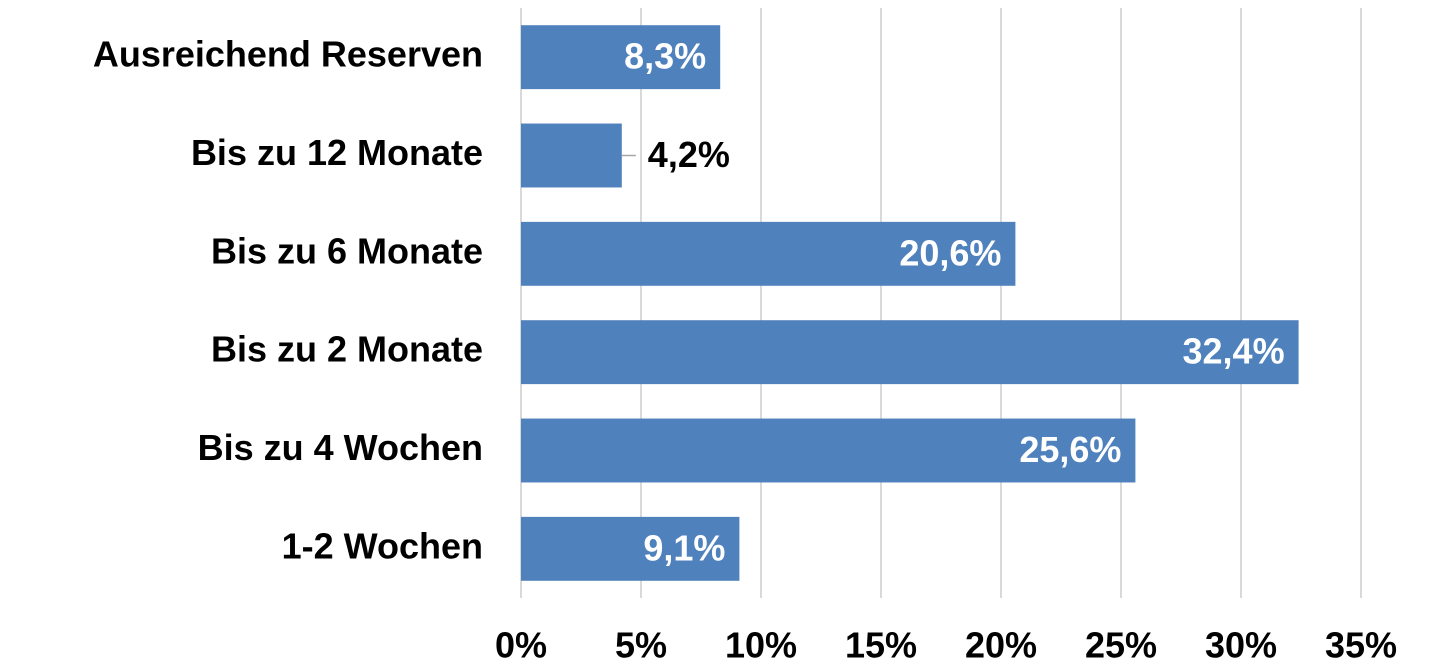 The width and height of the screenshot is (1435, 666). Describe the element at coordinates (689, 154) in the screenshot. I see `data-label: 4,2%` at that location.